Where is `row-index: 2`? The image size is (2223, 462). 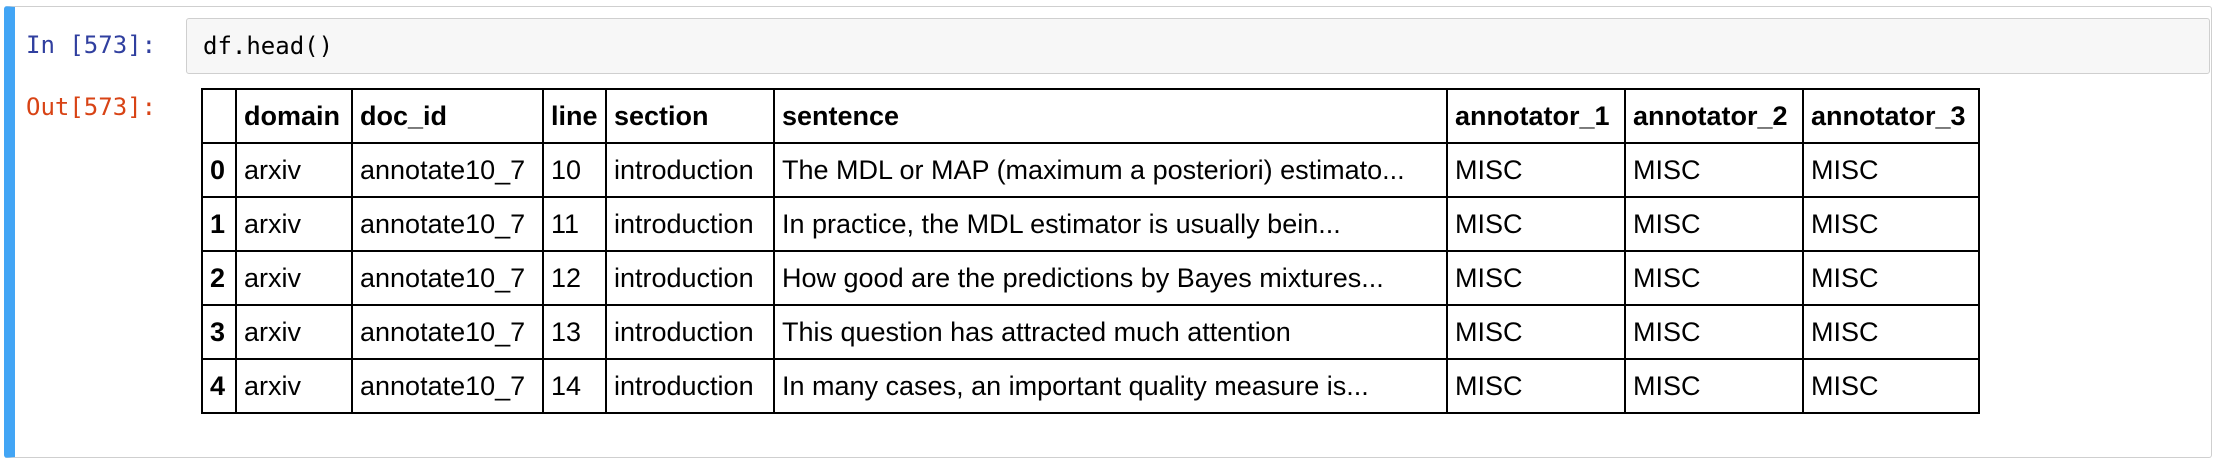 row-index: 2 is located at coordinates (219, 278).